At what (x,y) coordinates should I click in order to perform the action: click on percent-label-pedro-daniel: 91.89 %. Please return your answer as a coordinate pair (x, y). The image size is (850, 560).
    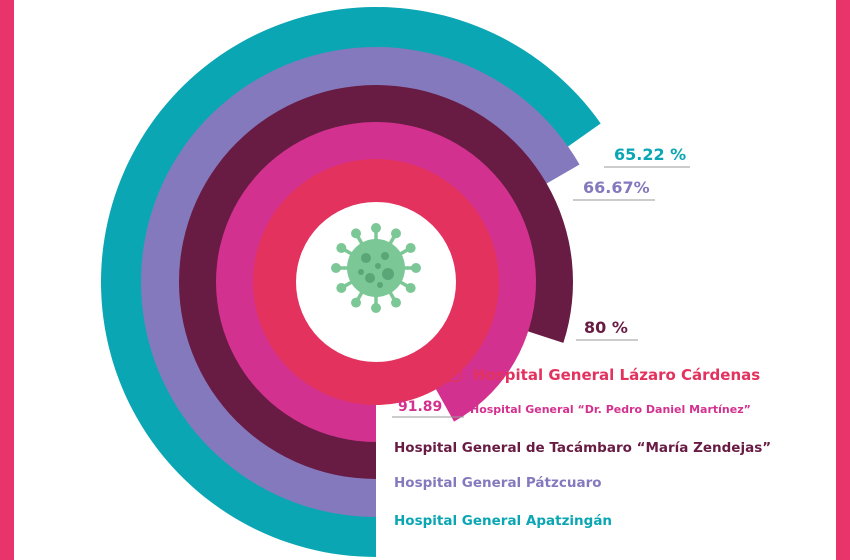
    Looking at the image, I should click on (429, 407).